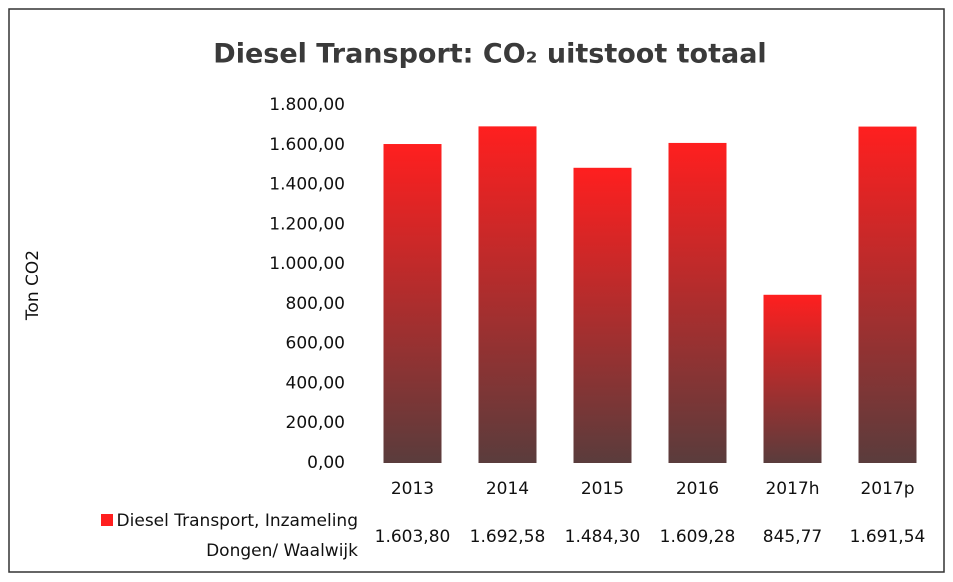  I want to click on table-value: 1.609,28, so click(698, 537).